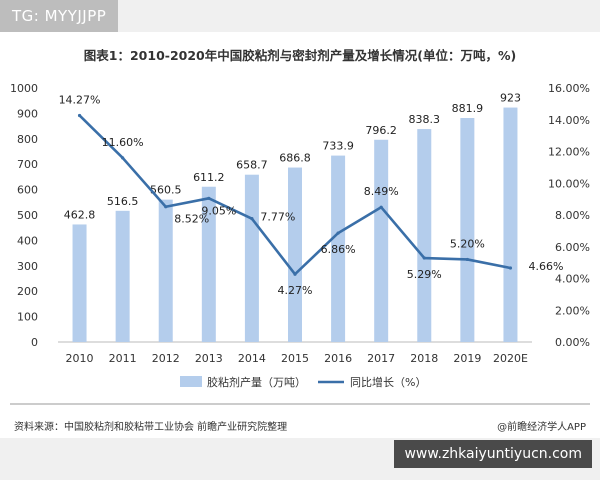 The width and height of the screenshot is (600, 480). What do you see at coordinates (569, 152) in the screenshot?
I see `y-right-tick-label: 12.00%` at bounding box center [569, 152].